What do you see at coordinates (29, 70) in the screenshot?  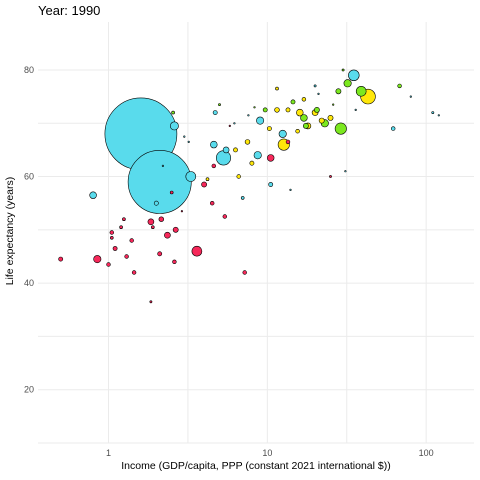 I see `y-tick-label: 80` at bounding box center [29, 70].